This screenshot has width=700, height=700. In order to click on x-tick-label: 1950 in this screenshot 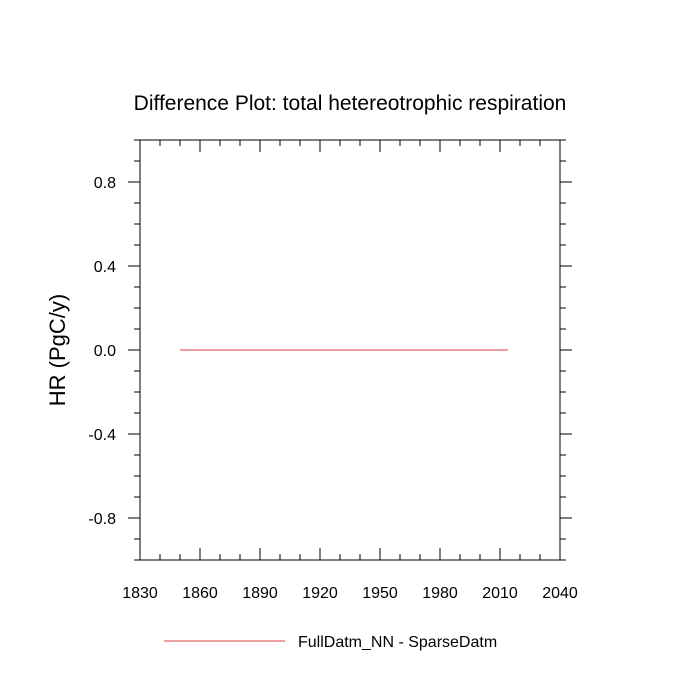, I will do `click(380, 593)`.